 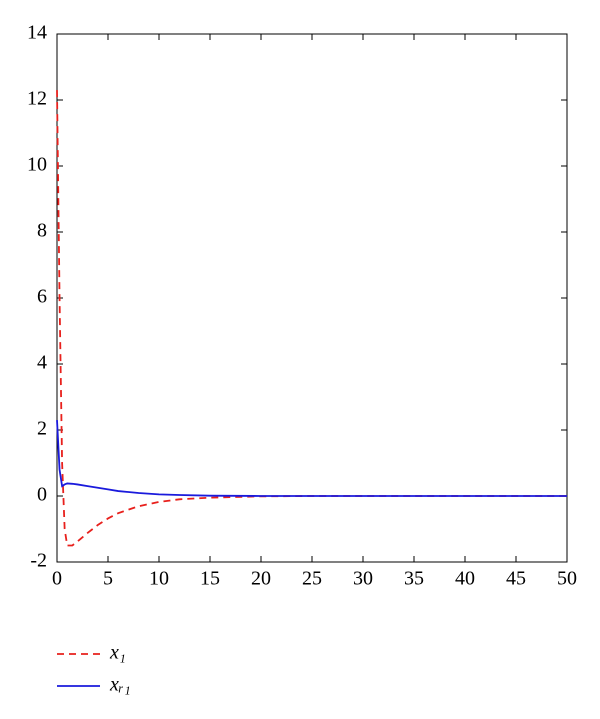 What do you see at coordinates (465, 579) in the screenshot?
I see `x-tick-label: 40` at bounding box center [465, 579].